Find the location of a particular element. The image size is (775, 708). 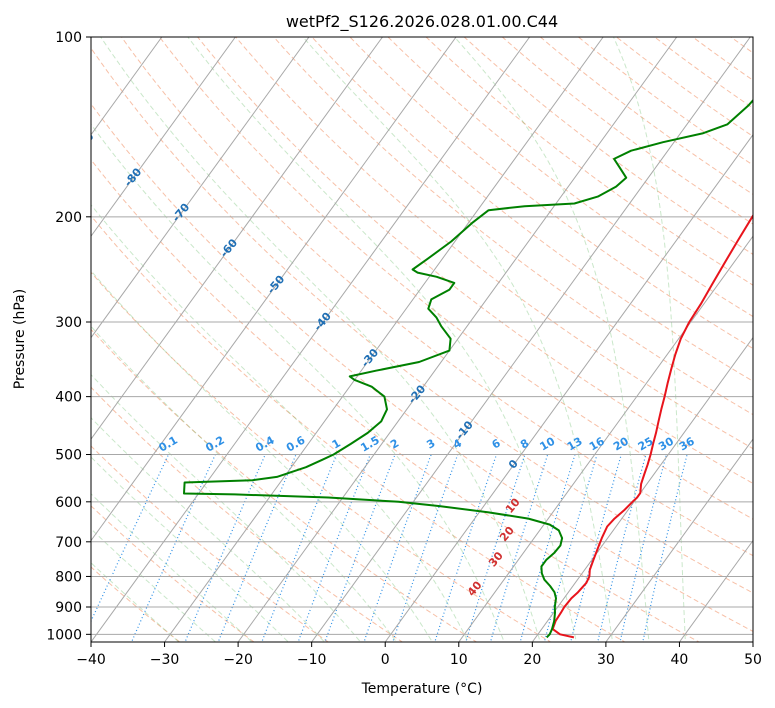

mixing-ratio-label: 0.2 is located at coordinates (214, 444).